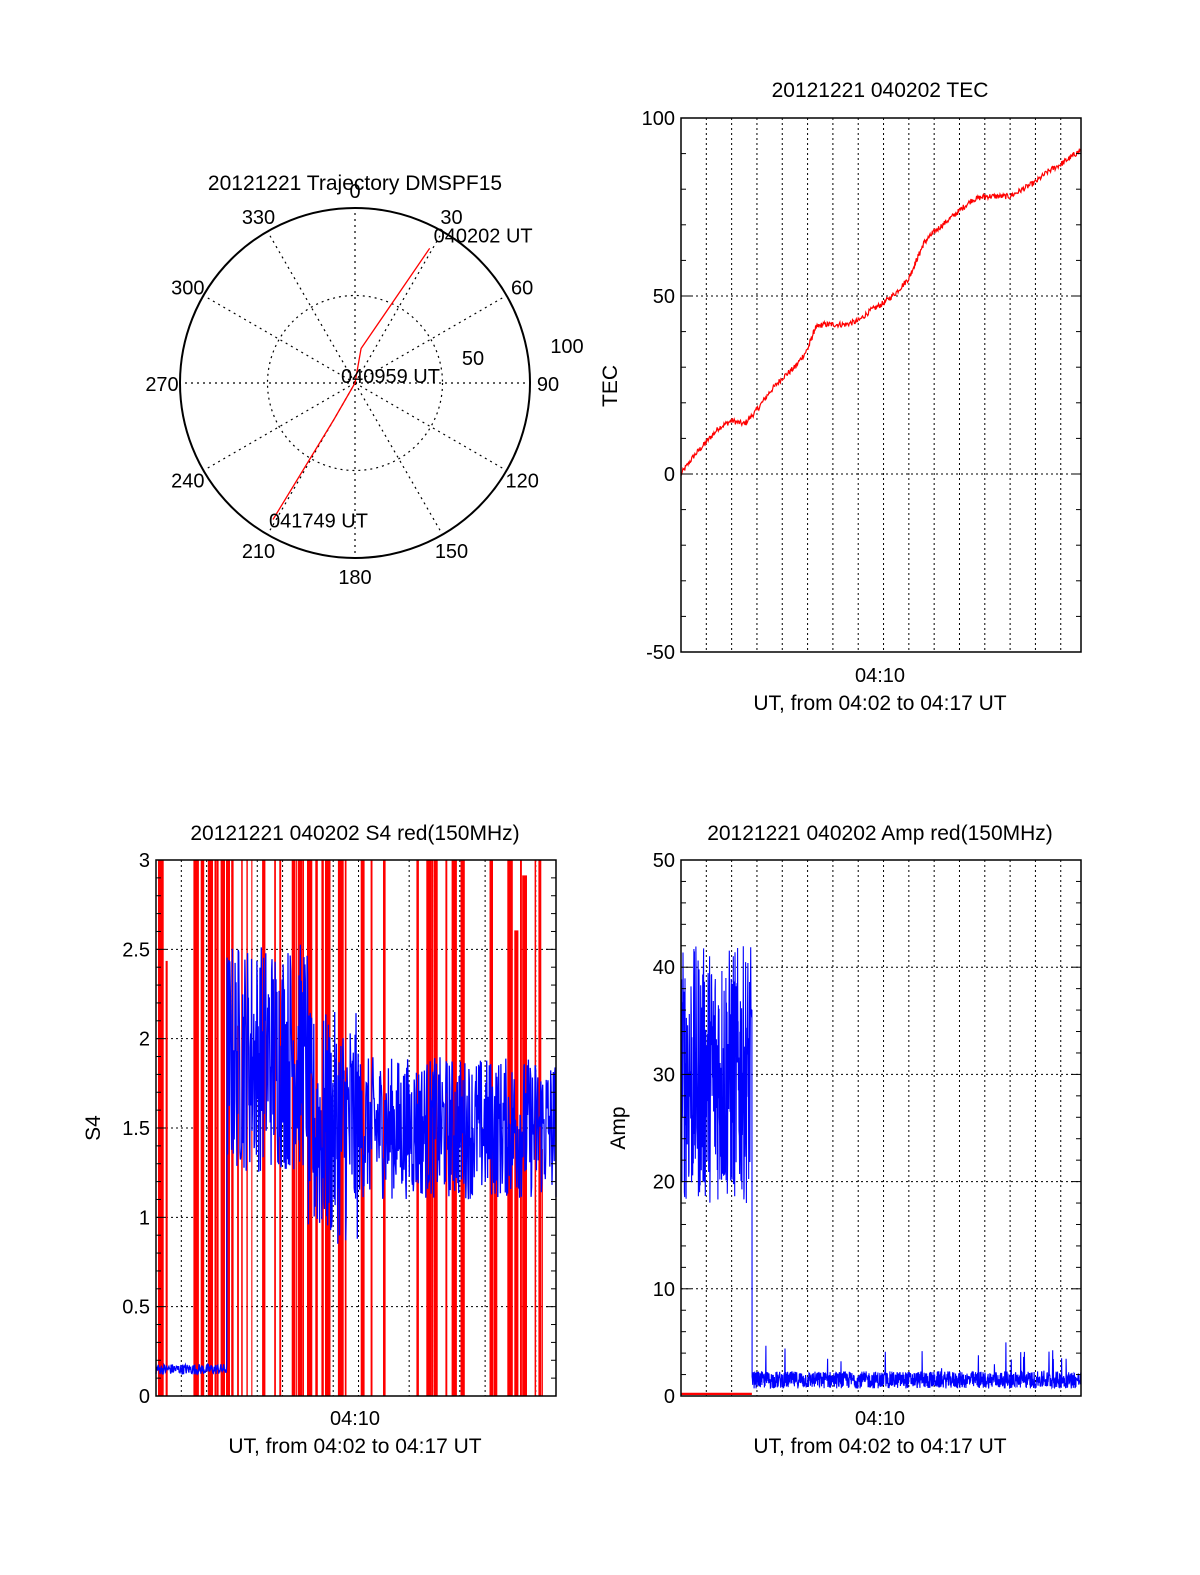 The image size is (1200, 1575). Describe the element at coordinates (354, 578) in the screenshot. I see `polar-azimuth-label: 180` at that location.